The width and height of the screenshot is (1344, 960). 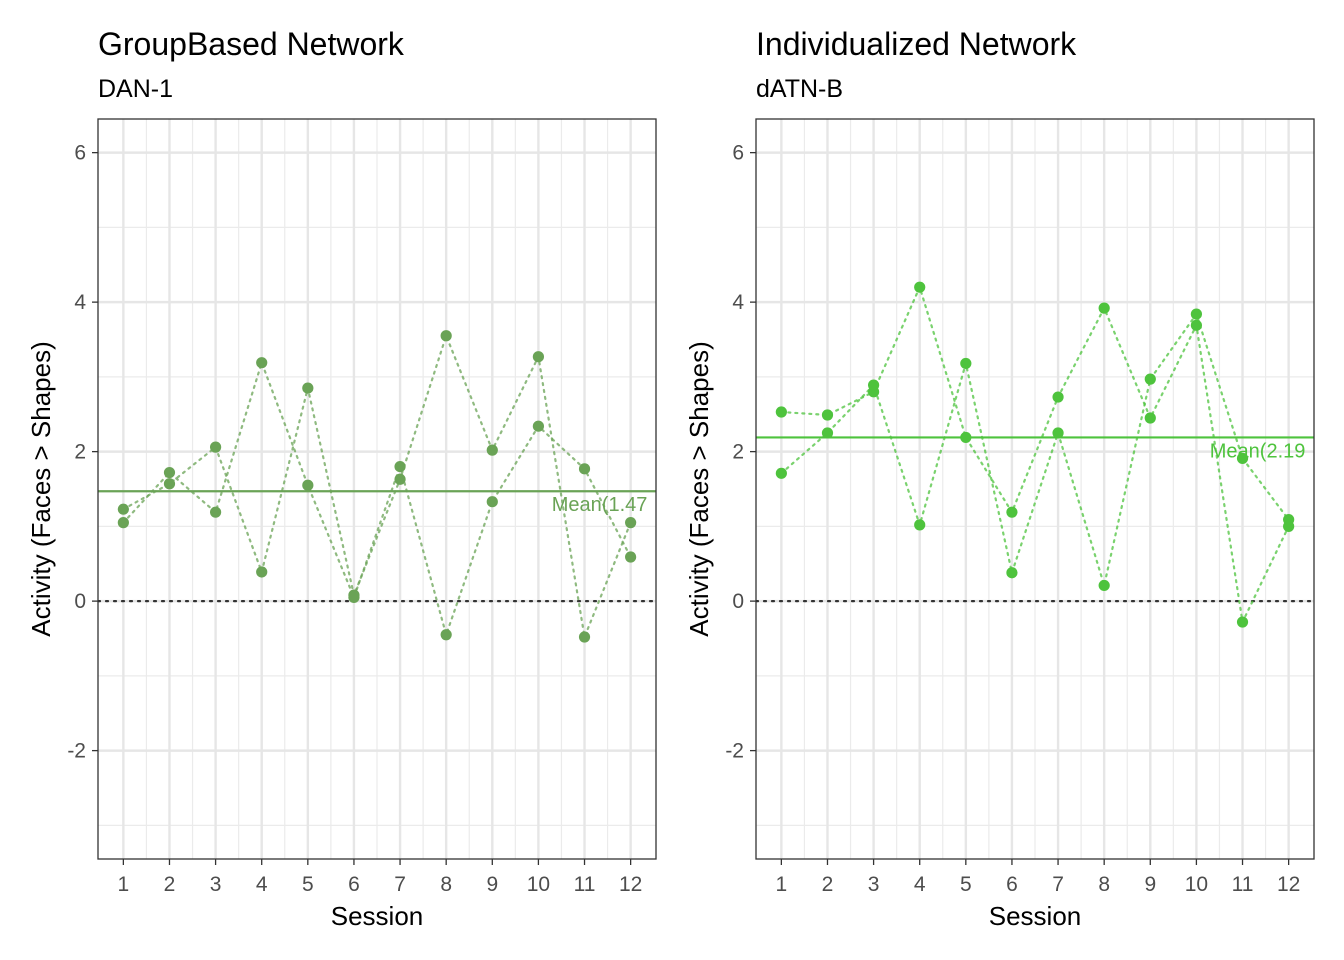 I want to click on chart-title: GroupBased Network, so click(x=251, y=44).